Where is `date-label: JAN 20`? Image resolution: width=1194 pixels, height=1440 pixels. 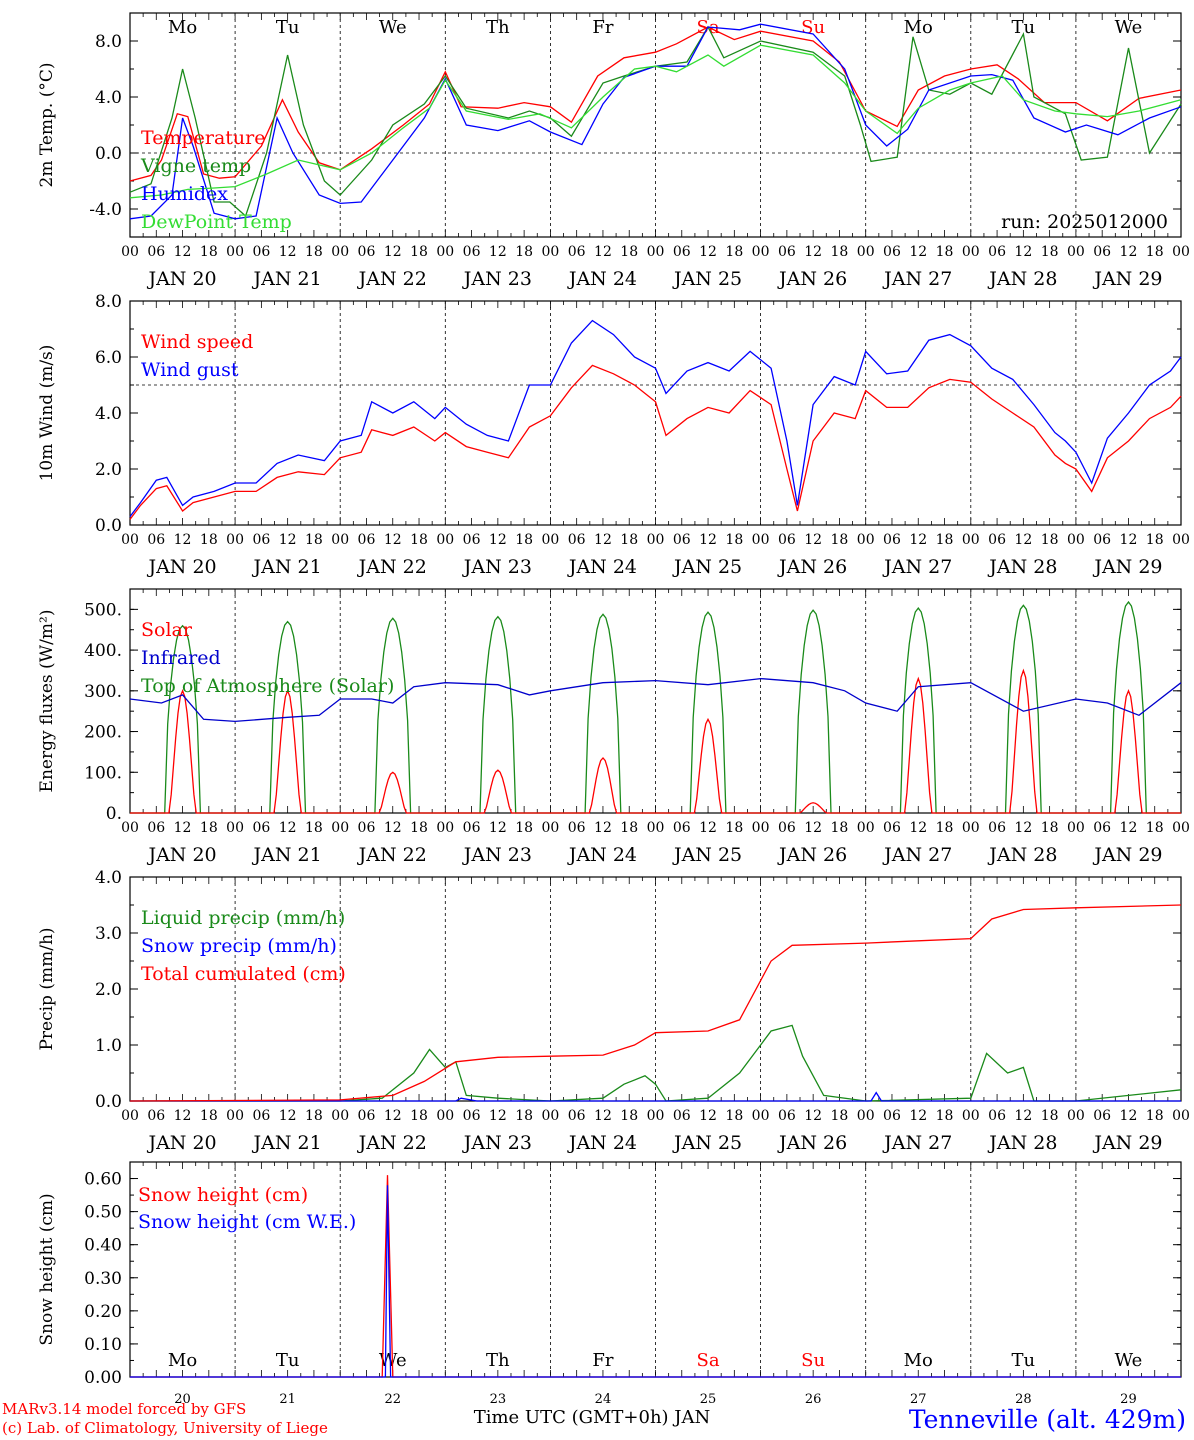
date-label: JAN 20 is located at coordinates (181, 855).